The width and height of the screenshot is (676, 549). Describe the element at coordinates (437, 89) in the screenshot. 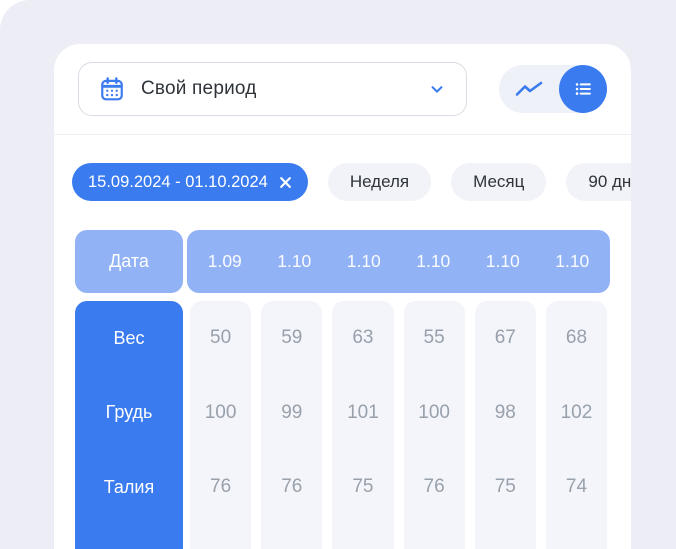

I see `chevron-down-icon` at that location.